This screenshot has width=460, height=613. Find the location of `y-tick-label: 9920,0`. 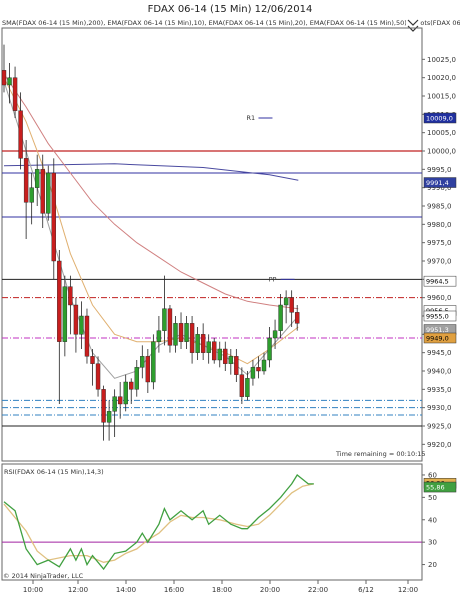

y-tick-label: 9920,0 is located at coordinates (439, 445).